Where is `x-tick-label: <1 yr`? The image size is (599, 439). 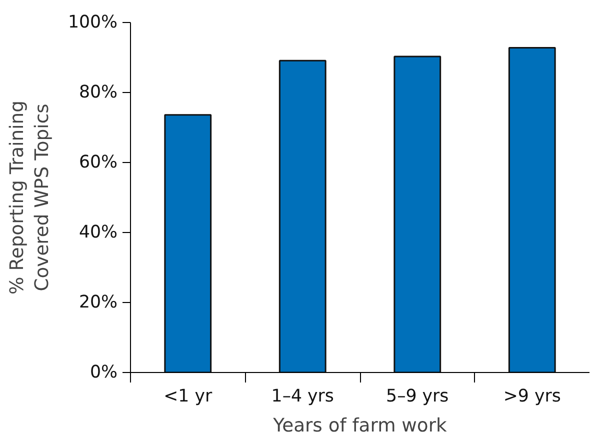
x-tick-label: <1 yr is located at coordinates (188, 396).